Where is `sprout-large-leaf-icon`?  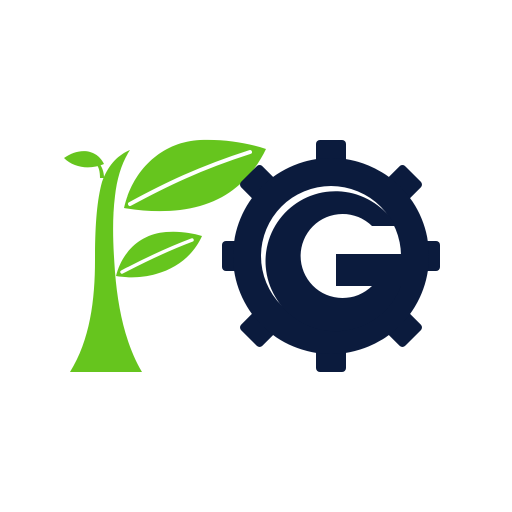 sprout-large-leaf-icon is located at coordinates (195, 175).